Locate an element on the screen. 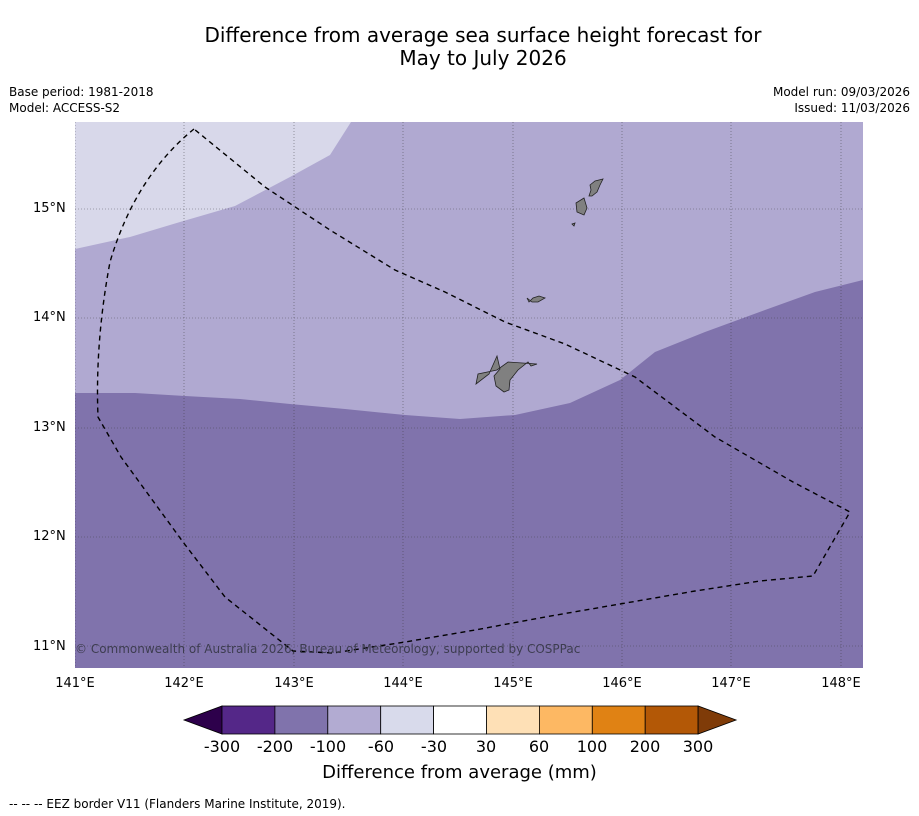 The image size is (919, 816). lon-tick-142: 142°E is located at coordinates (184, 683).